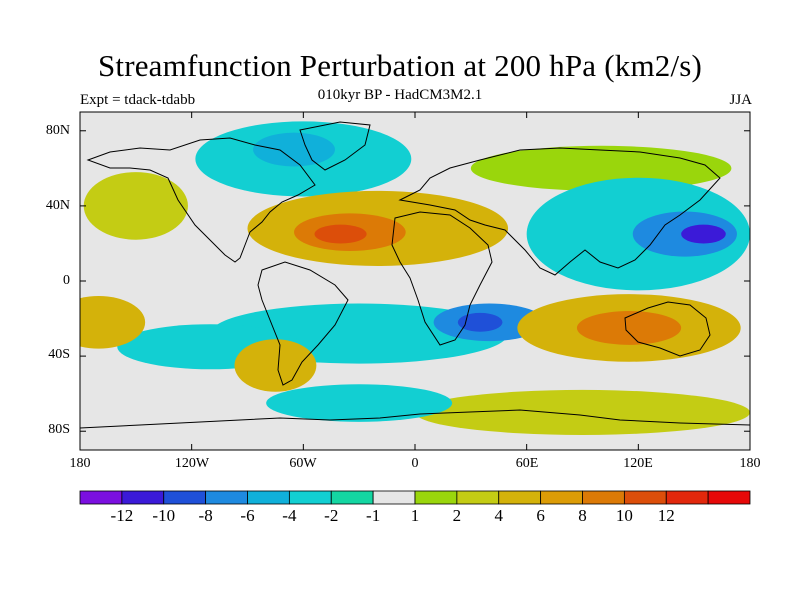 The height and width of the screenshot is (600, 800). What do you see at coordinates (442, 278) in the screenshot?
I see `coast-africa` at bounding box center [442, 278].